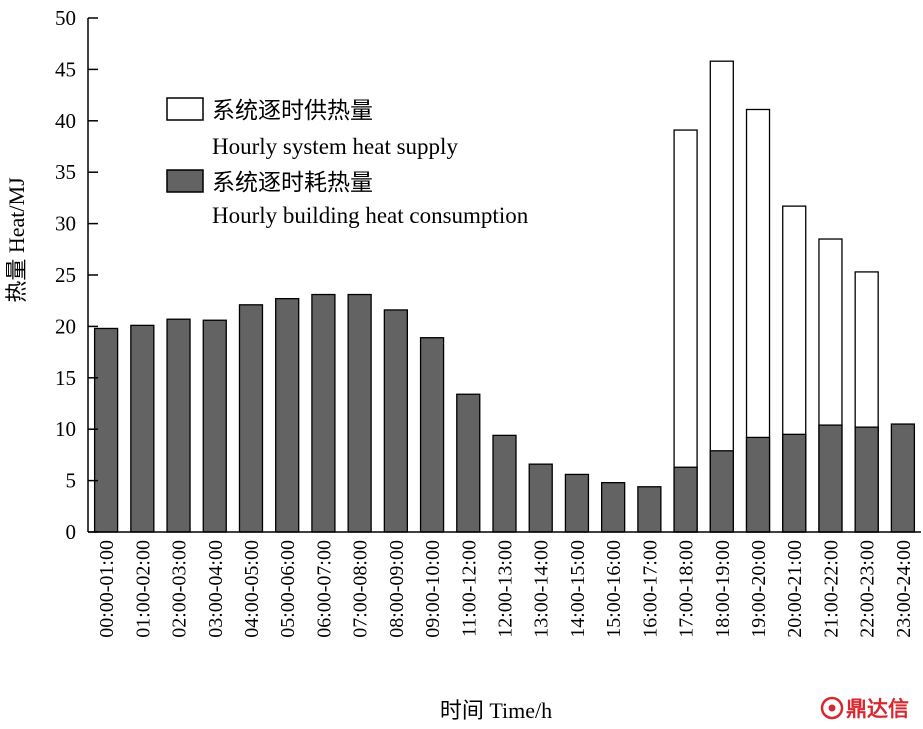 The image size is (923, 729). I want to click on x-tick-label: 21:00-22:00, so click(831, 589).